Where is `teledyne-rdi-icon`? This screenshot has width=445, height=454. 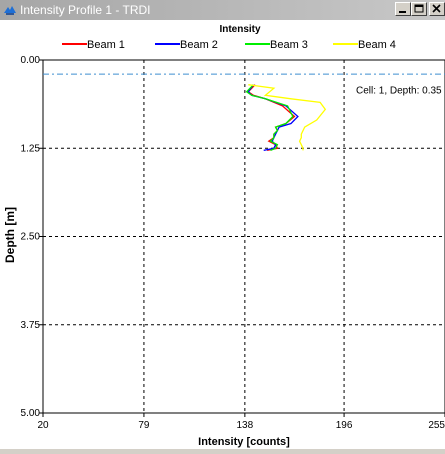
teledyne-rdi-icon is located at coordinates (10, 10).